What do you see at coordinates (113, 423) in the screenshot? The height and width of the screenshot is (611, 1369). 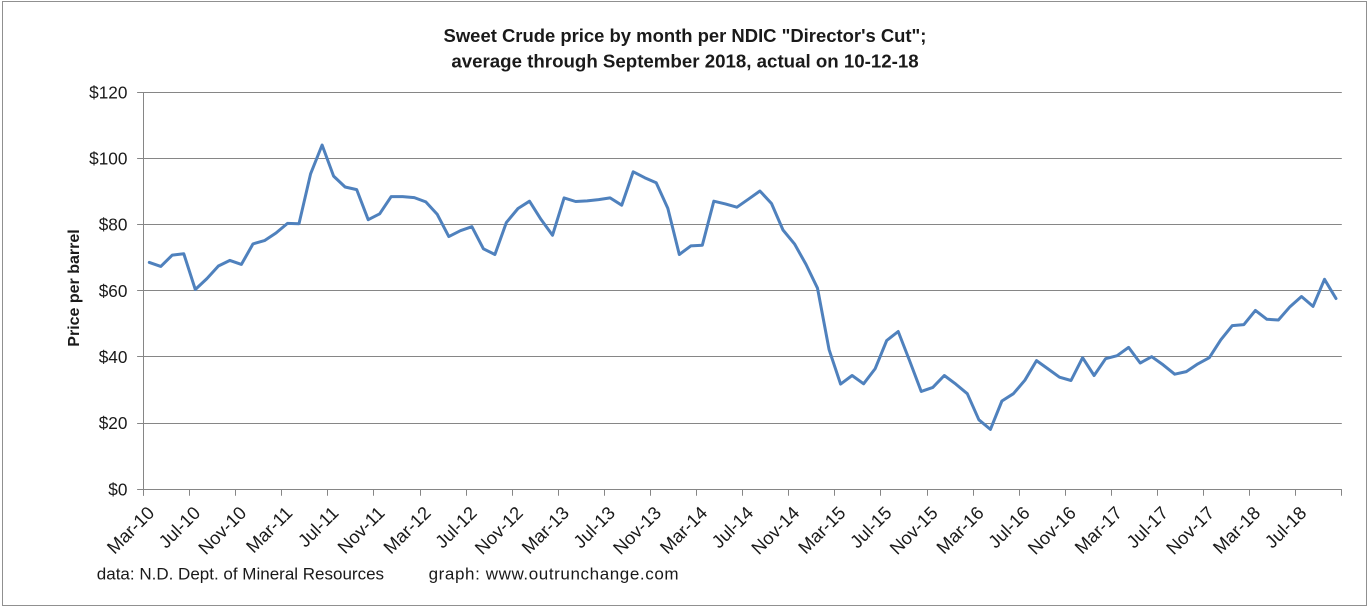 I see `svg-text: $20` at bounding box center [113, 423].